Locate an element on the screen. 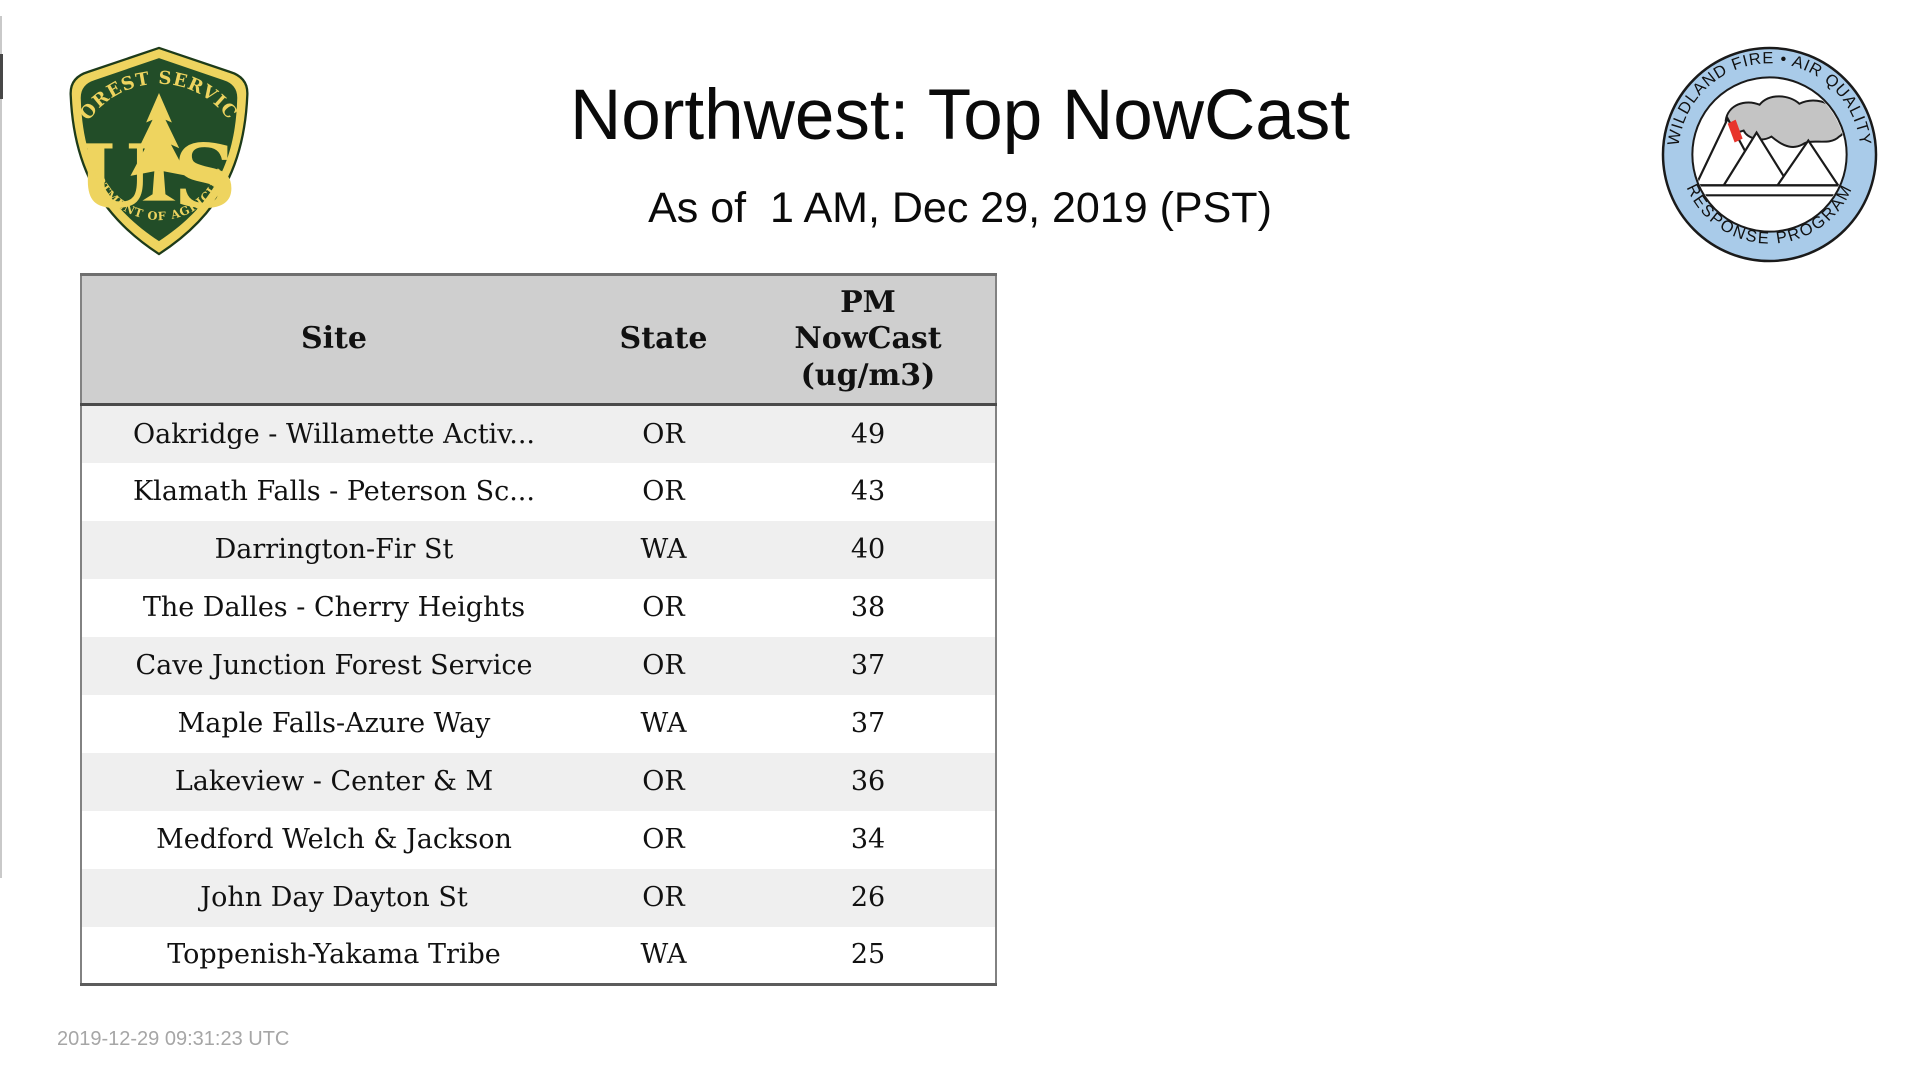 The height and width of the screenshot is (1080, 1920). site-cell: Maple Falls-Azure Way is located at coordinates (334, 723).